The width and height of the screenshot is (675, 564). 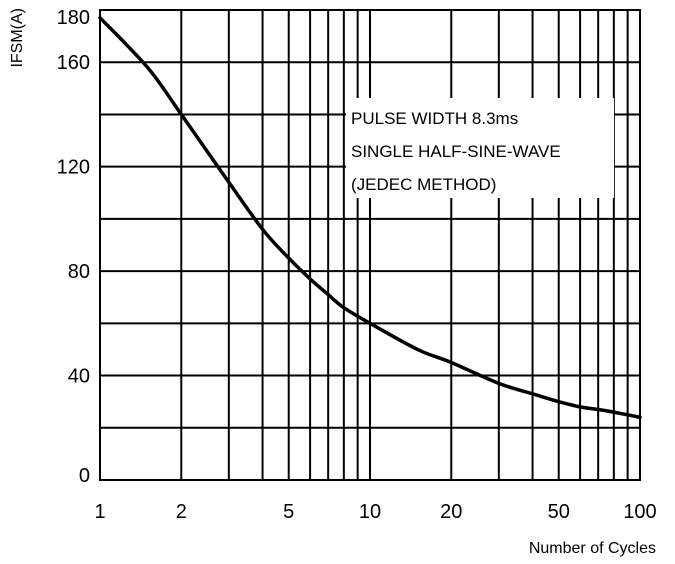 I want to click on y-axis-label: IFSM(A), so click(x=17, y=38).